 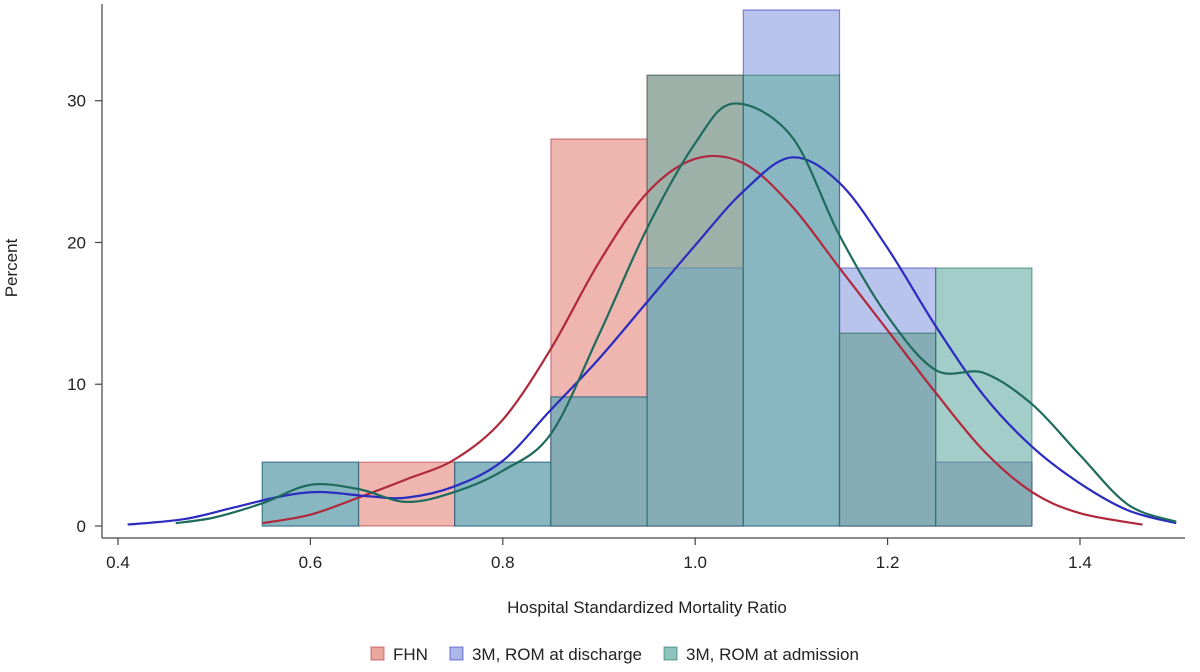 I want to click on x-tick-label: 1.0, so click(x=695, y=562).